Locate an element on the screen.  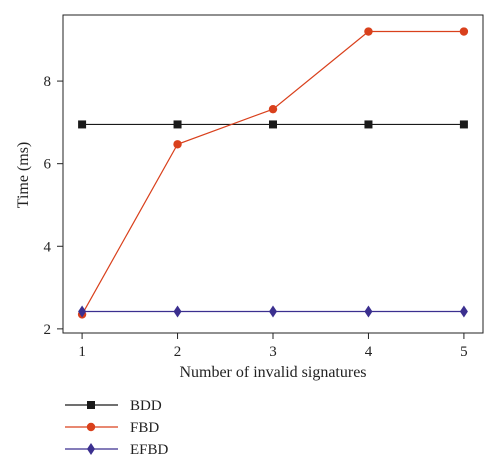
legend: BDD FBD EFBD is located at coordinates (117, 428).